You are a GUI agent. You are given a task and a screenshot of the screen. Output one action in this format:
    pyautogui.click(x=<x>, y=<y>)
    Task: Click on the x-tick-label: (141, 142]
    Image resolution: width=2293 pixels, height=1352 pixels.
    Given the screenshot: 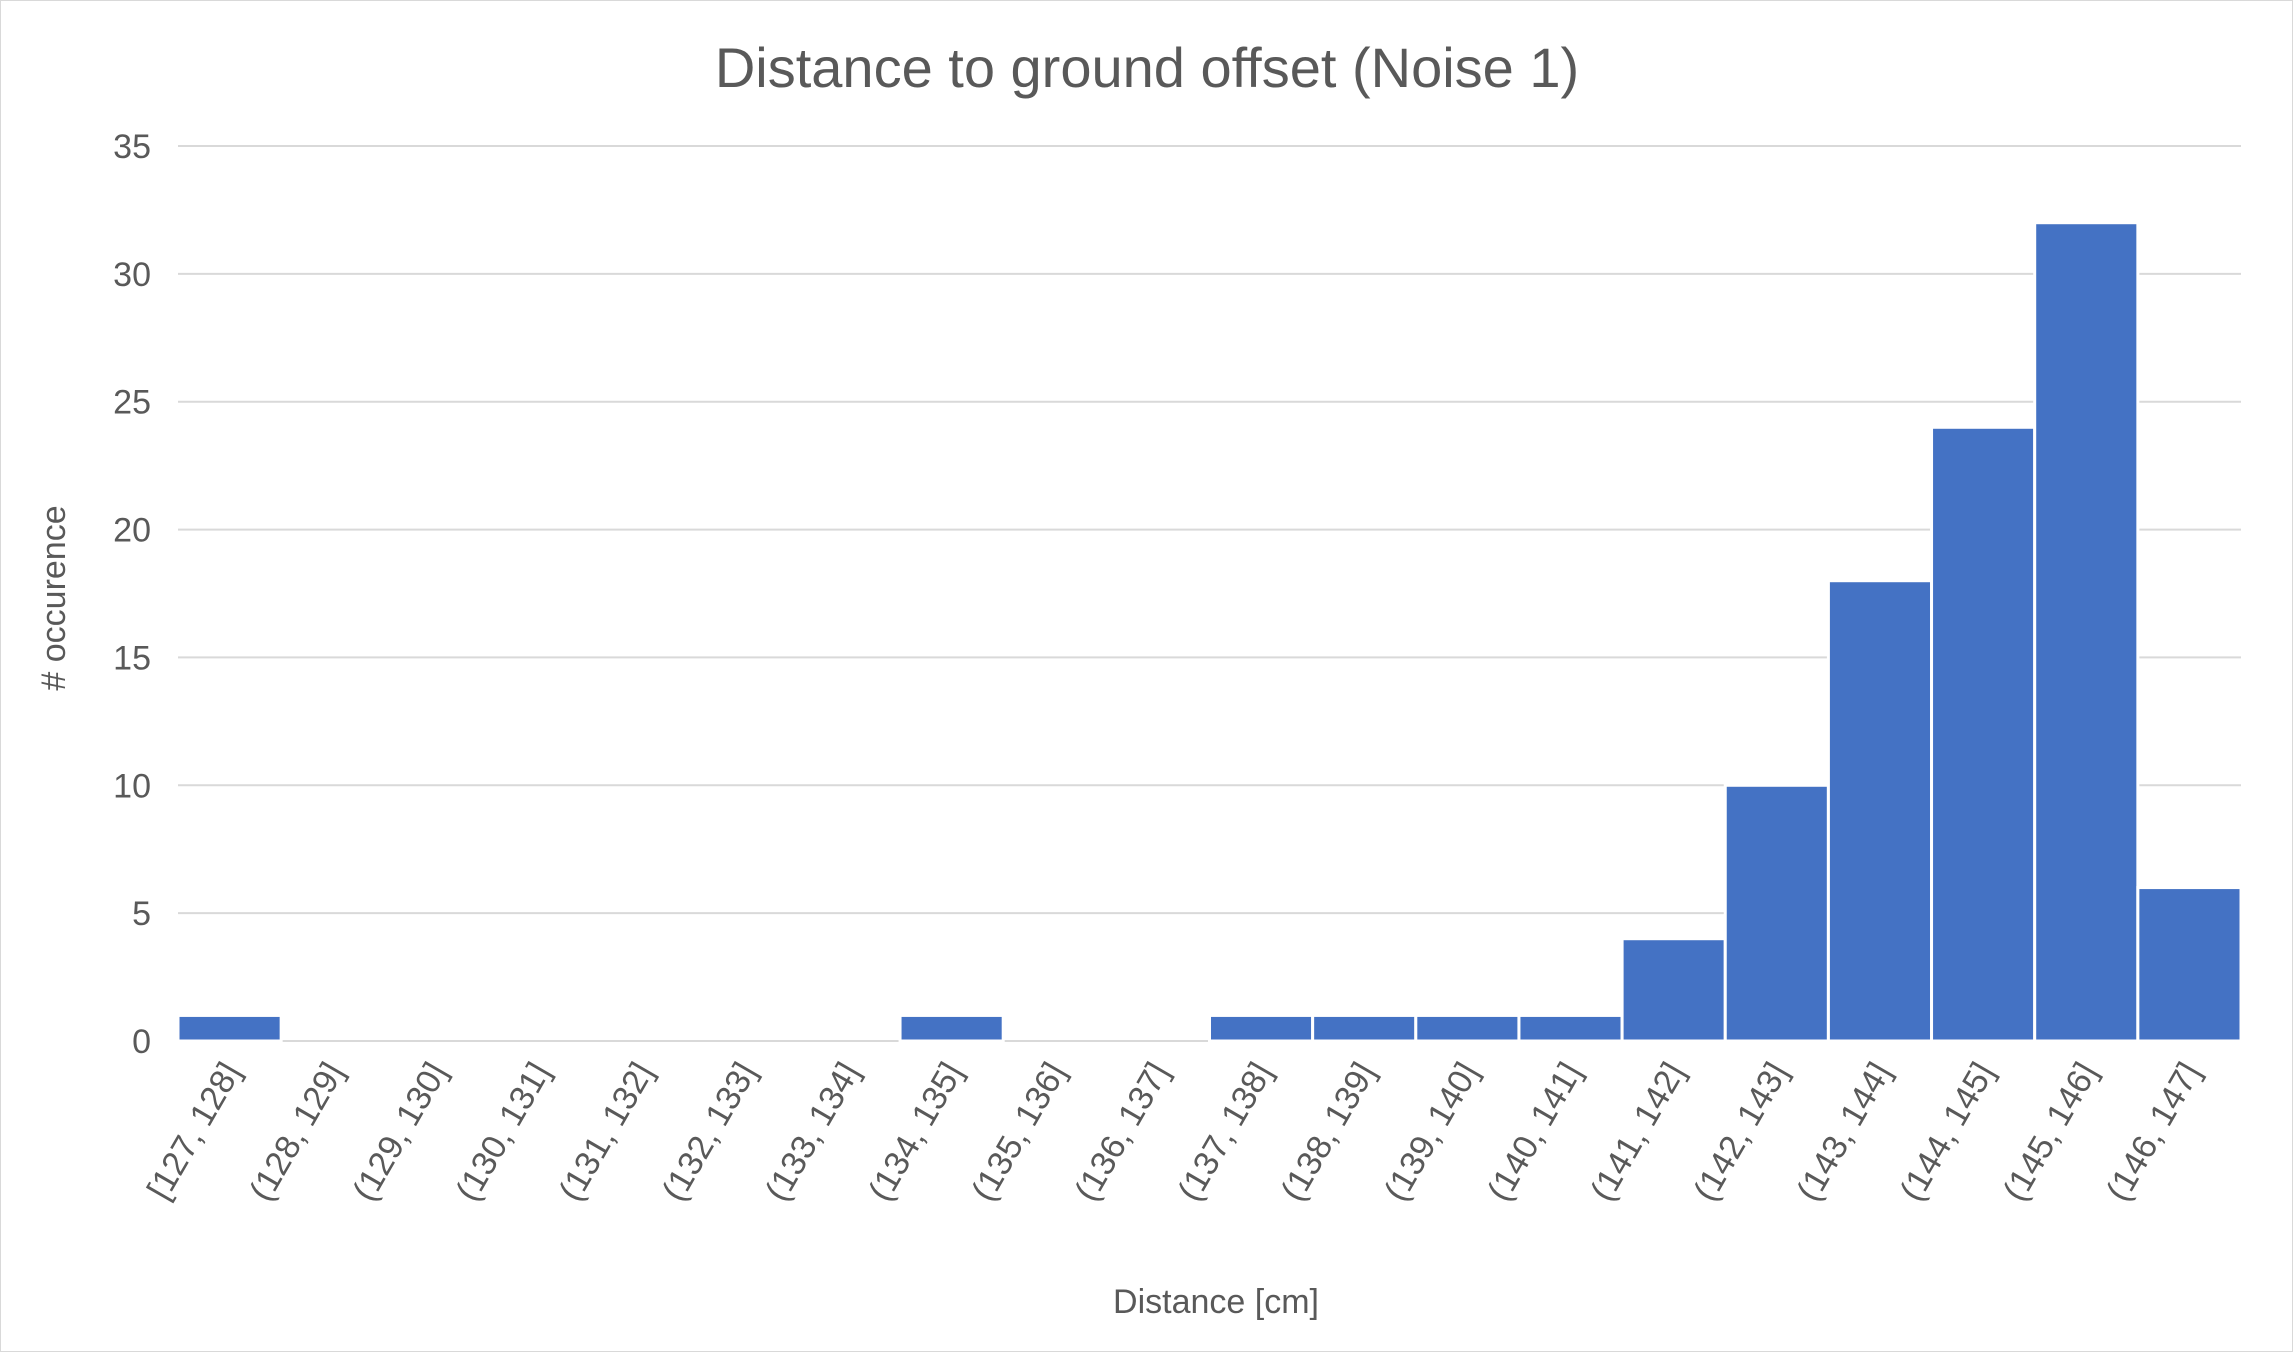 What is the action you would take?
    pyautogui.click(x=1637, y=1132)
    